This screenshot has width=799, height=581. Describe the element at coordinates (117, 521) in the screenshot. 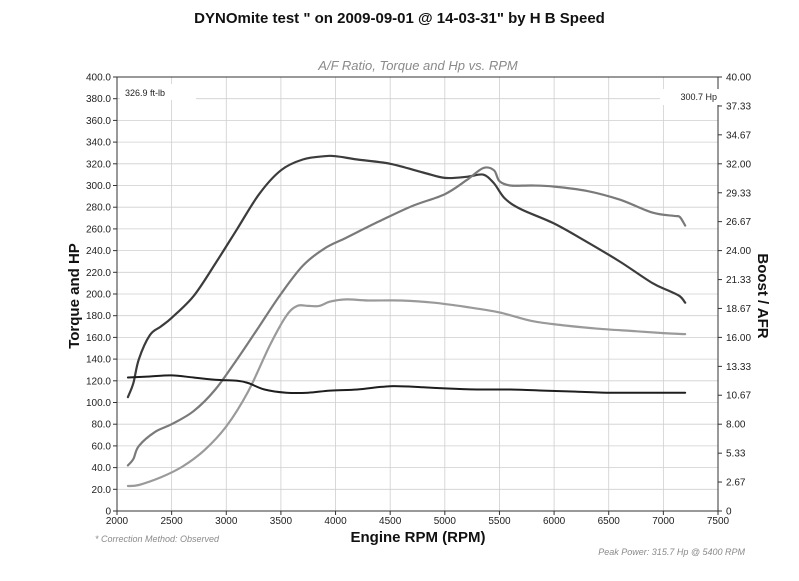

I see `x-tick-label: 2000` at that location.